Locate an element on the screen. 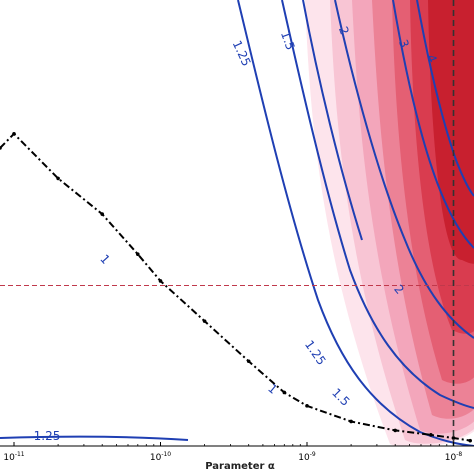  contour-4-line is located at coordinates (445, 98).